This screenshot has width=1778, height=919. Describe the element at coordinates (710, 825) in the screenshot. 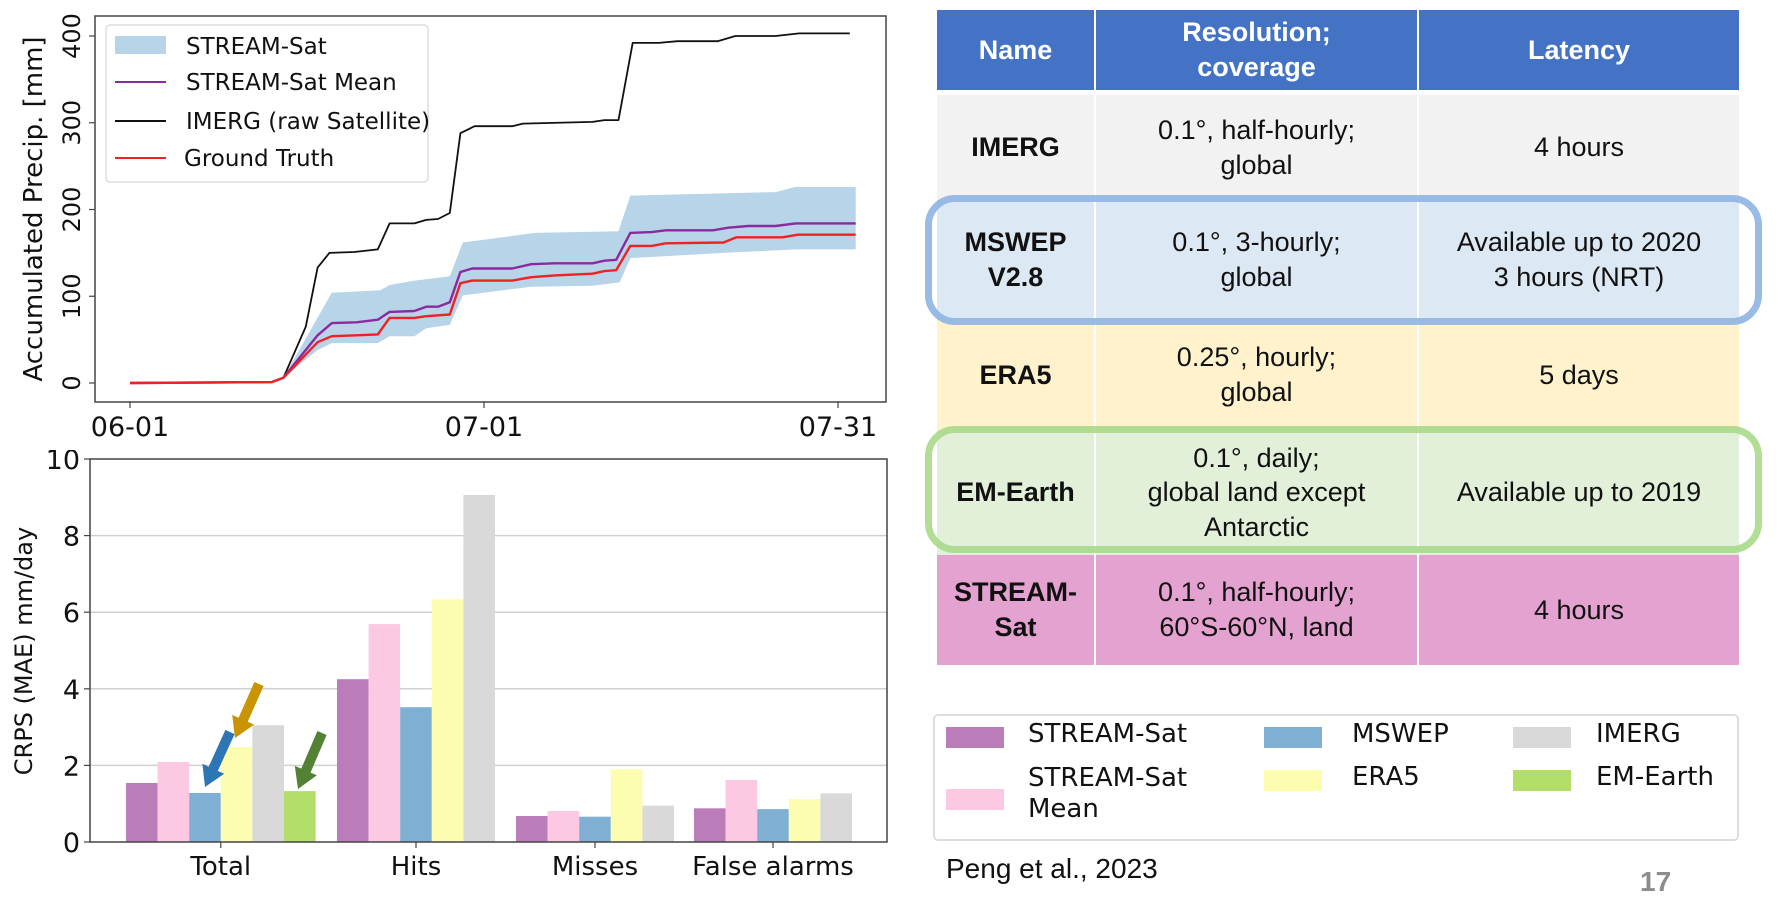

I see `bar-false-alarms-stream-sat` at that location.